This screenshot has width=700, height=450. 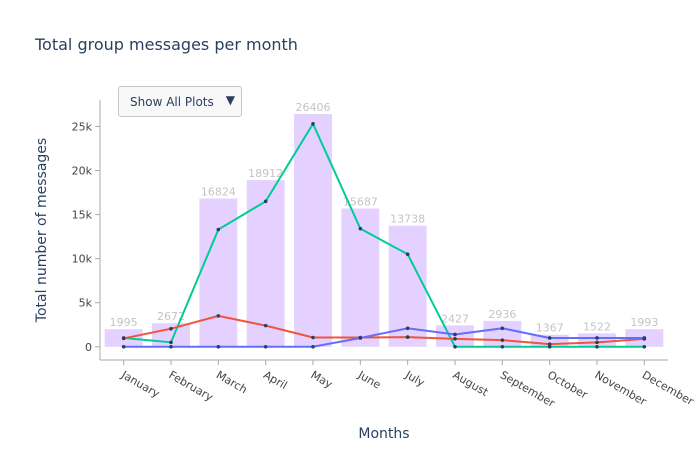 I want to click on bar-value-label: 26406, so click(x=313, y=107).